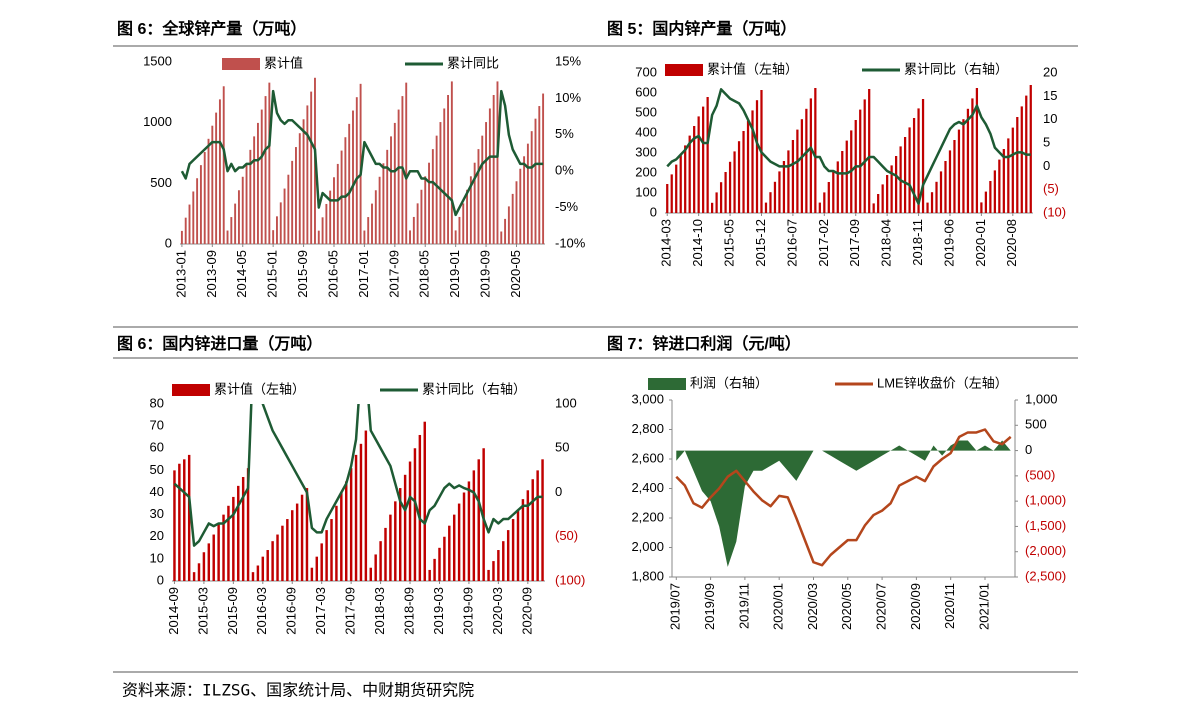  What do you see at coordinates (1036, 424) in the screenshot?
I see `y2-tick-label: 500` at bounding box center [1036, 424].